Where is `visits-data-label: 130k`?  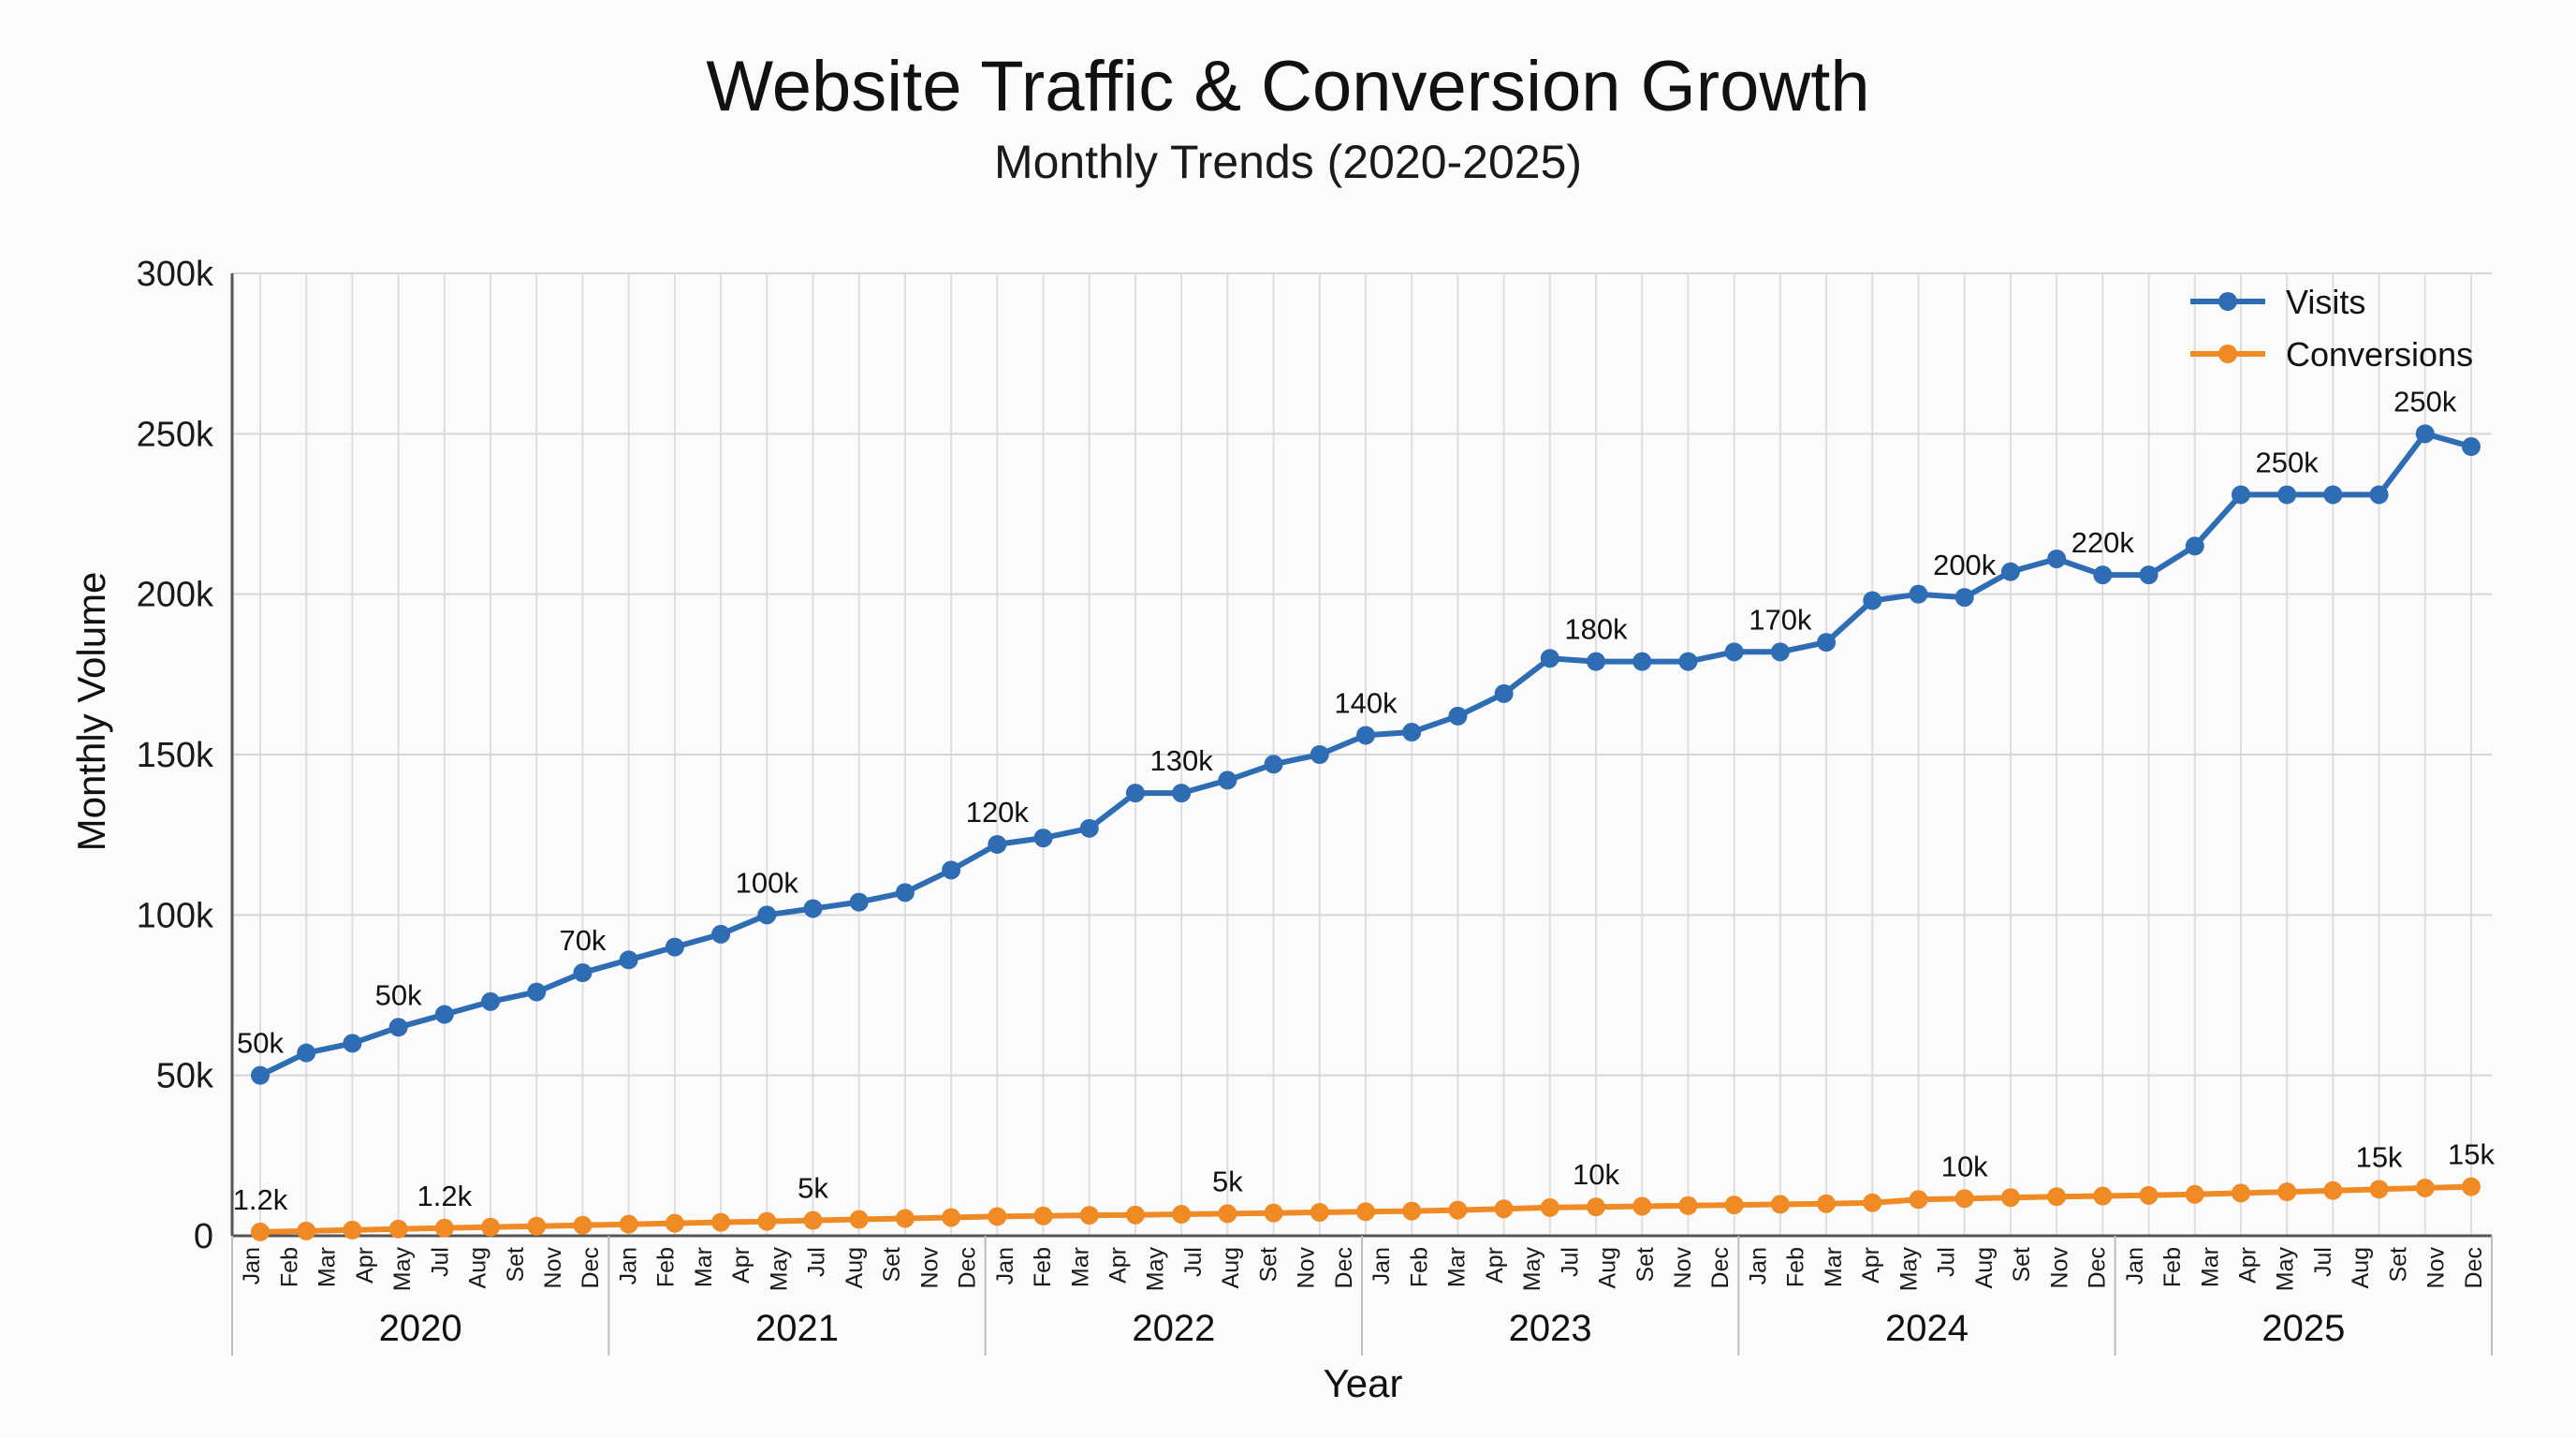
visits-data-label: 130k is located at coordinates (1182, 760).